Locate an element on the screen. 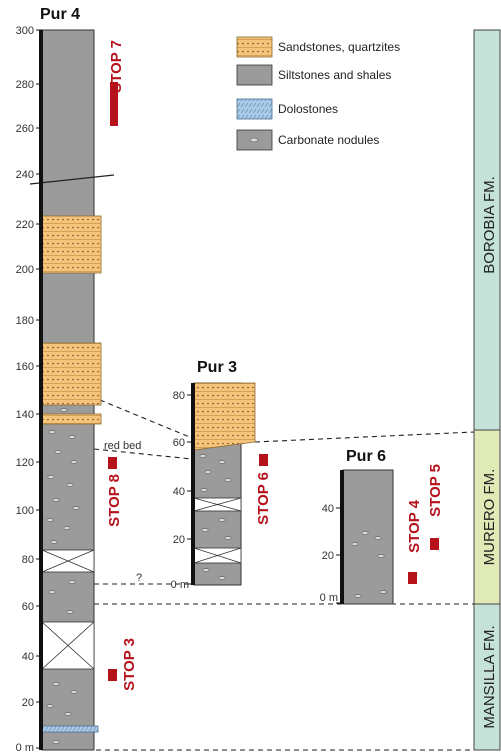 The image size is (501, 752). stop7-label: STOP 7 is located at coordinates (116, 66).